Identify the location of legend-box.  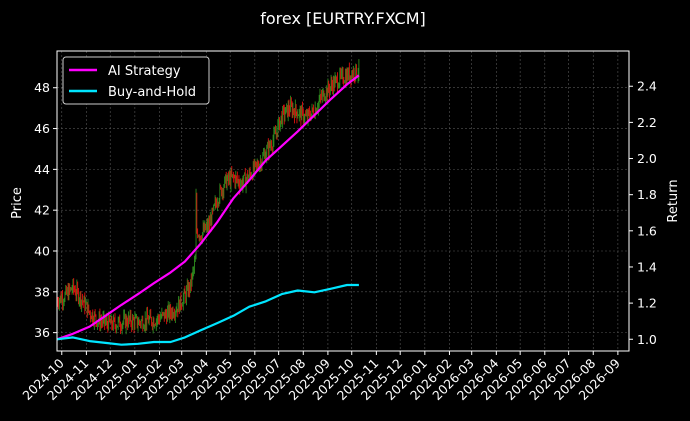
(136, 80).